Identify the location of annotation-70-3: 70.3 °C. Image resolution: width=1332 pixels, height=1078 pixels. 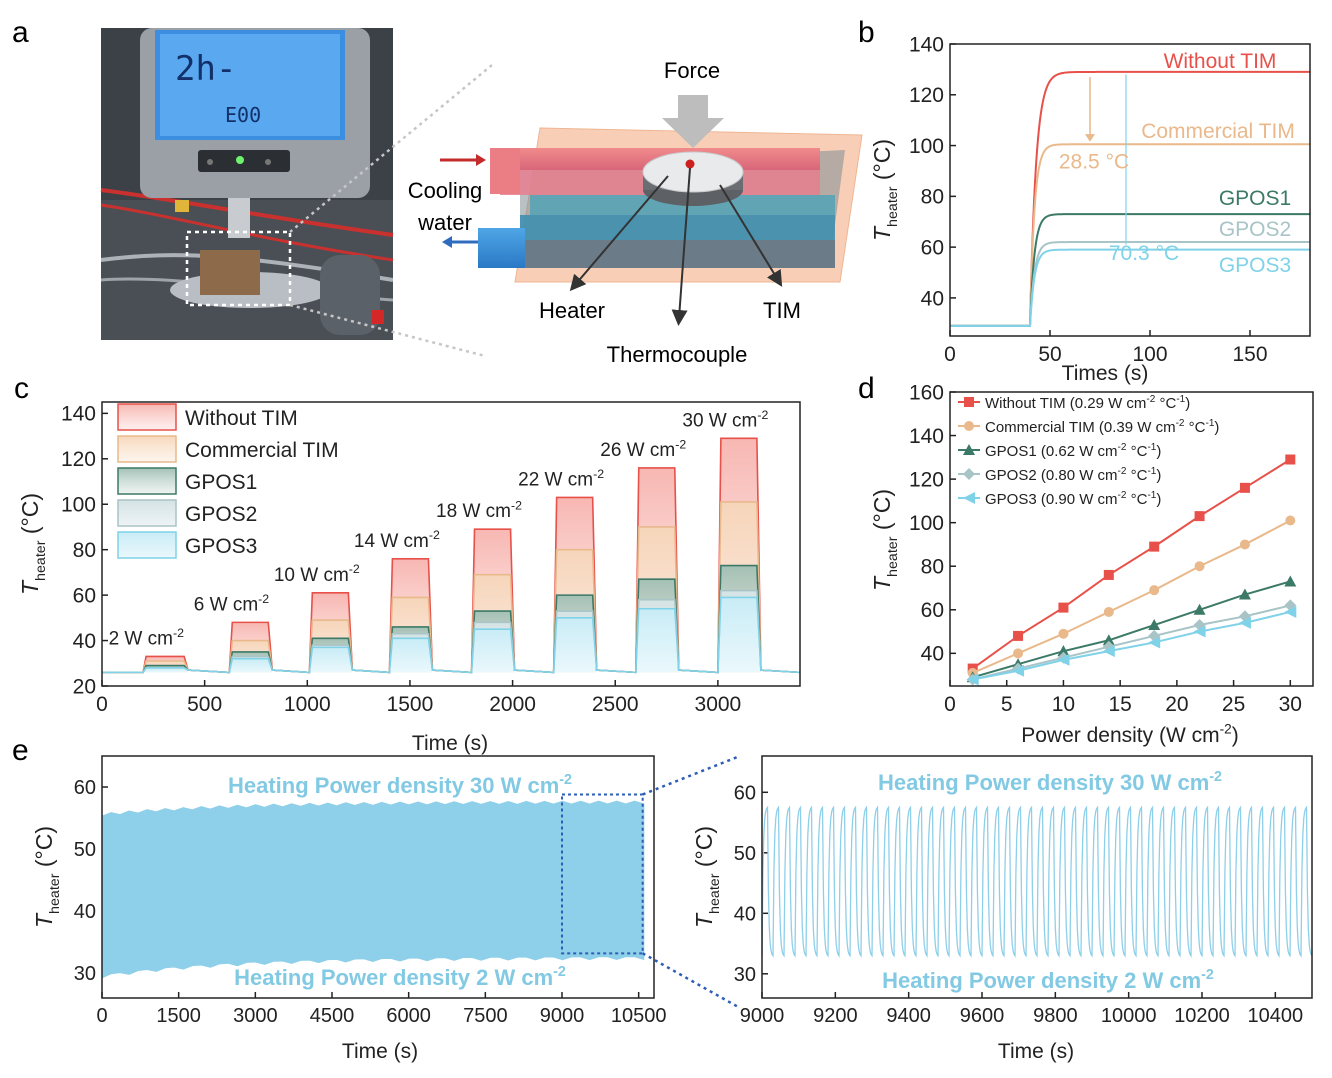
(1144, 253).